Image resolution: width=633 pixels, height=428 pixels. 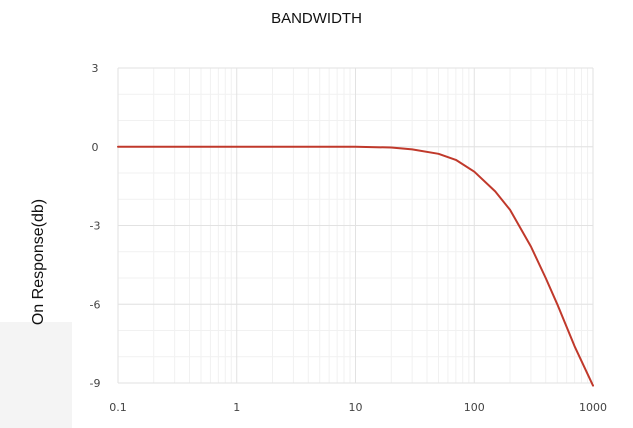 I want to click on y-tick-label: -9, so click(x=95, y=383).